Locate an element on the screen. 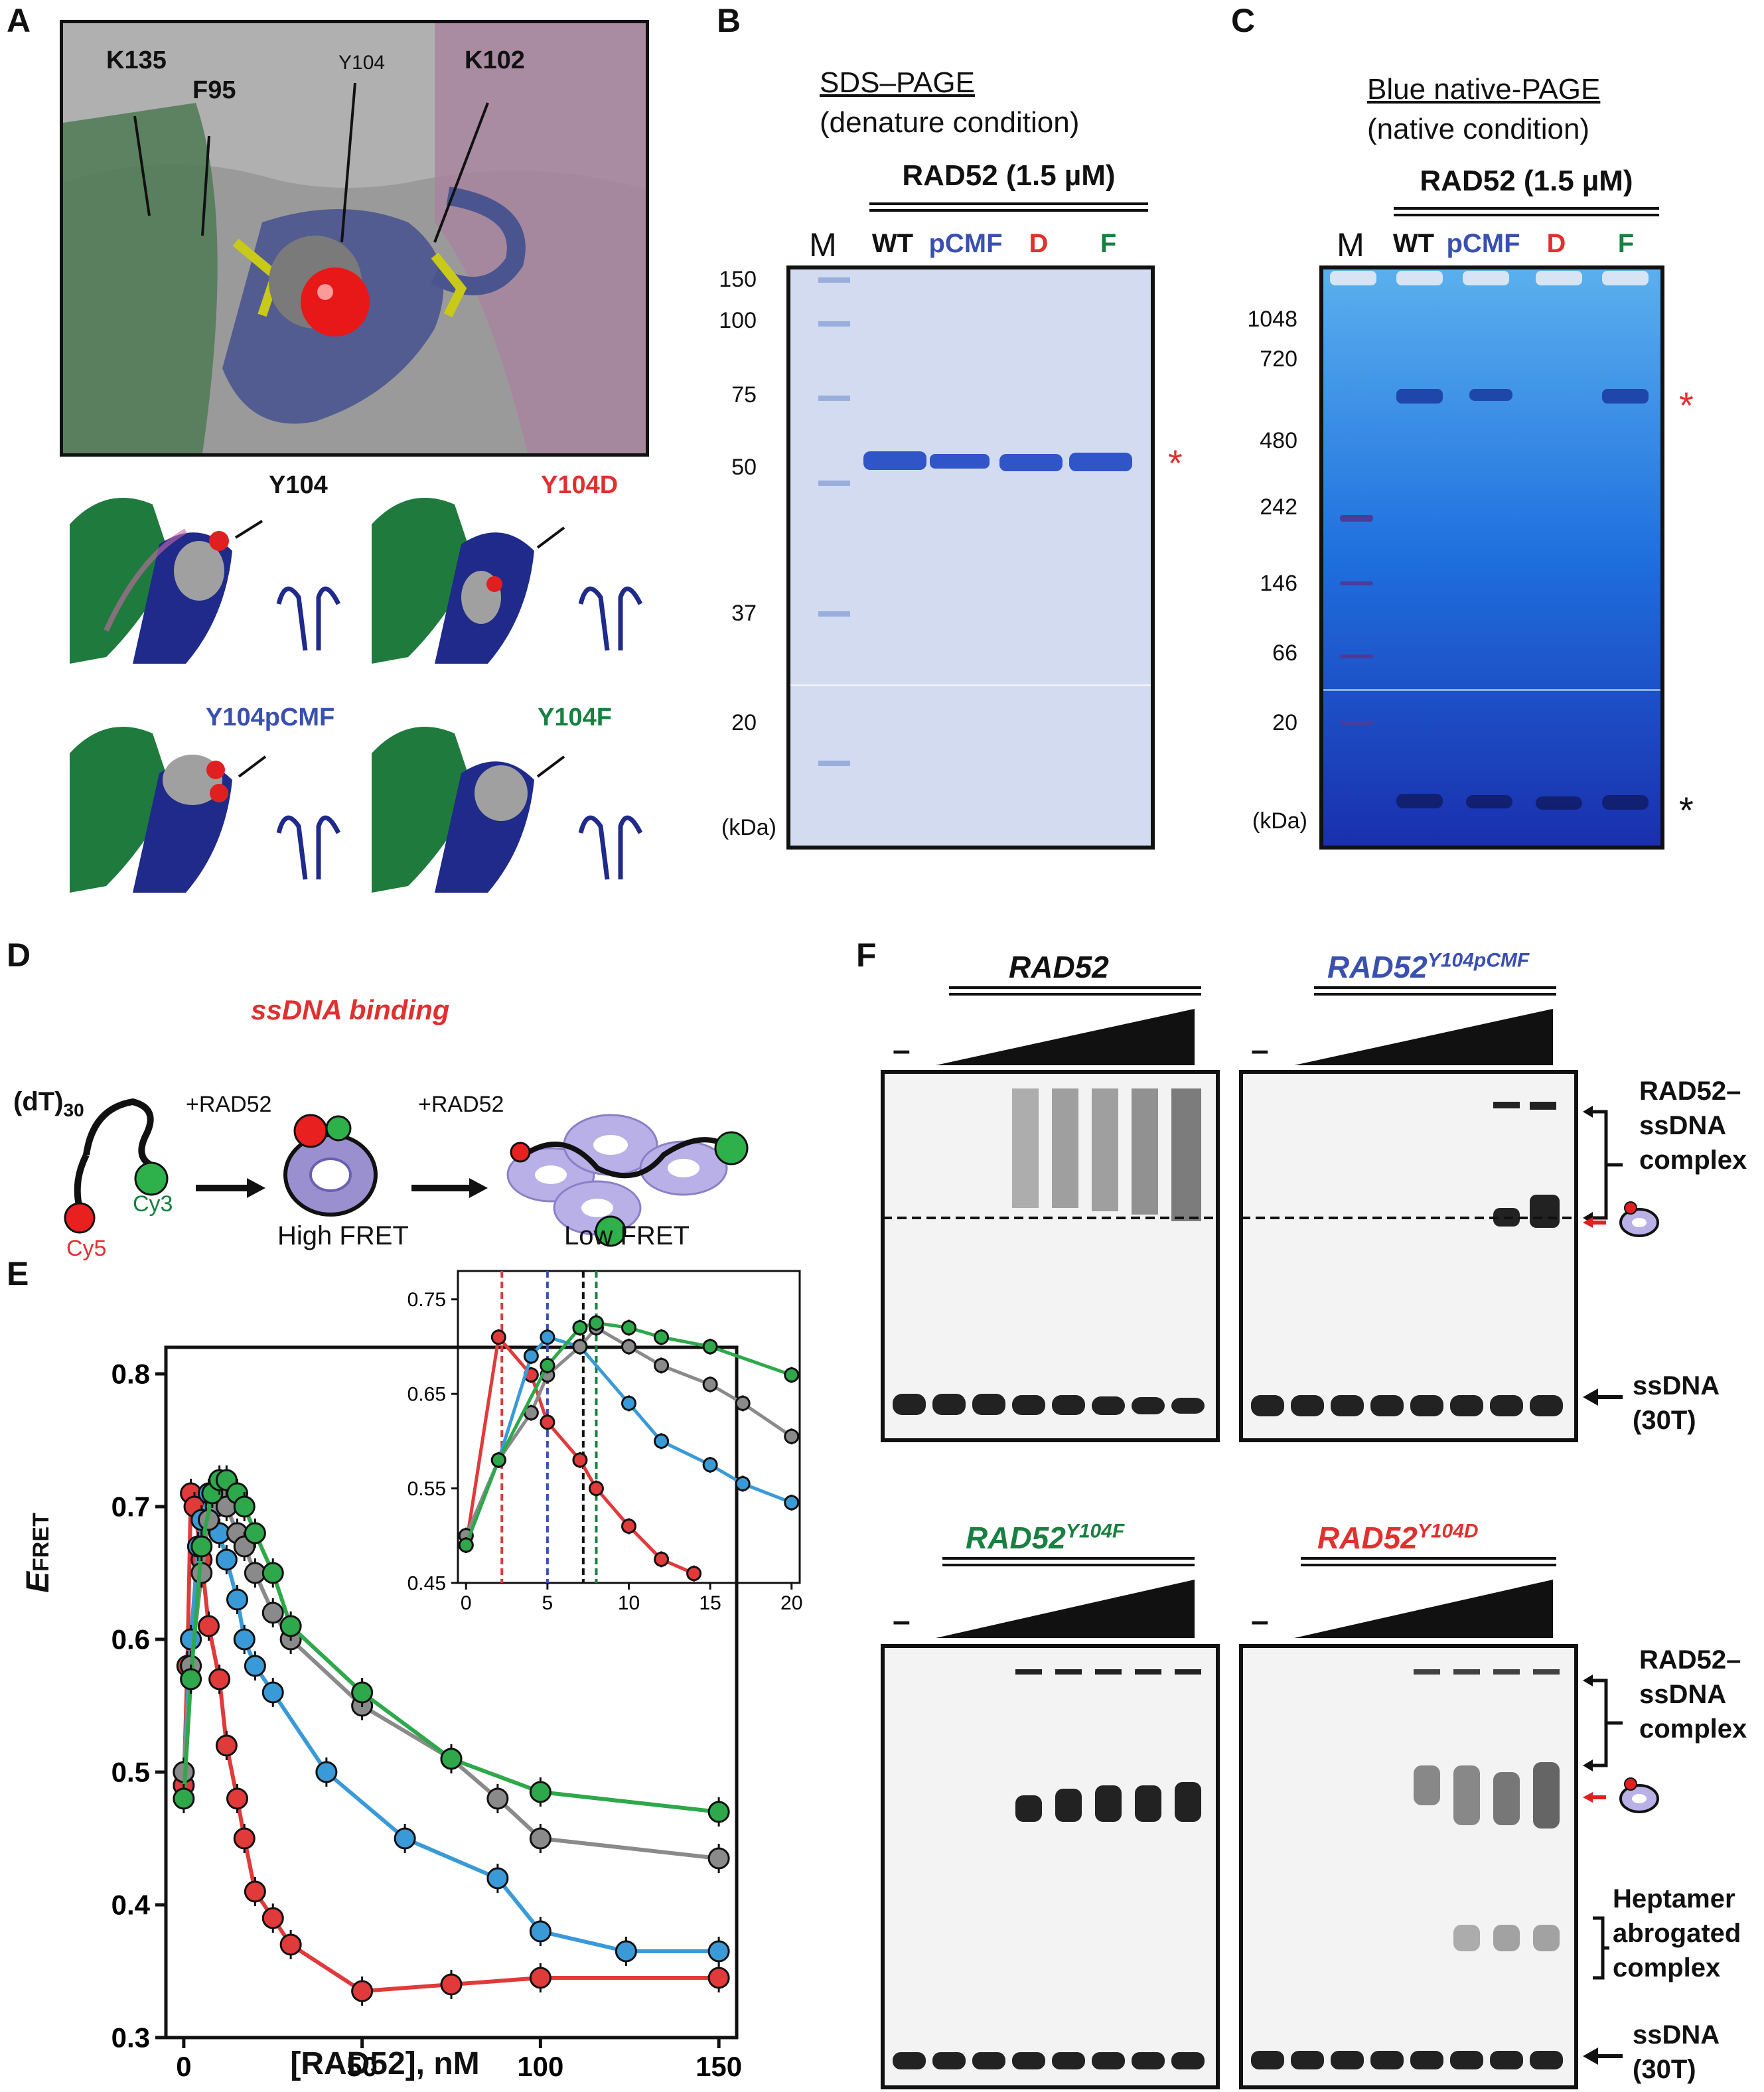  step1-label: +RAD52 is located at coordinates (229, 1104).